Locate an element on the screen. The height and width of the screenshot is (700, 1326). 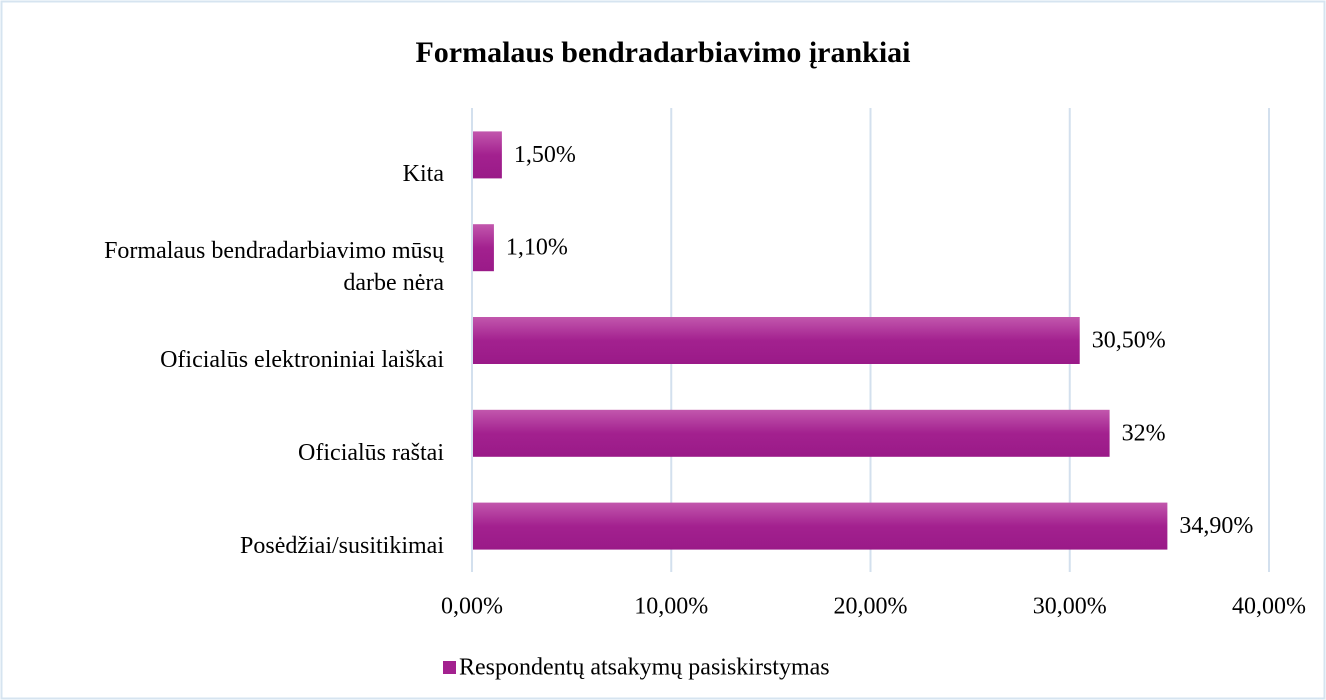
y-tick-label: Oficialūs raštai is located at coordinates (371, 452).